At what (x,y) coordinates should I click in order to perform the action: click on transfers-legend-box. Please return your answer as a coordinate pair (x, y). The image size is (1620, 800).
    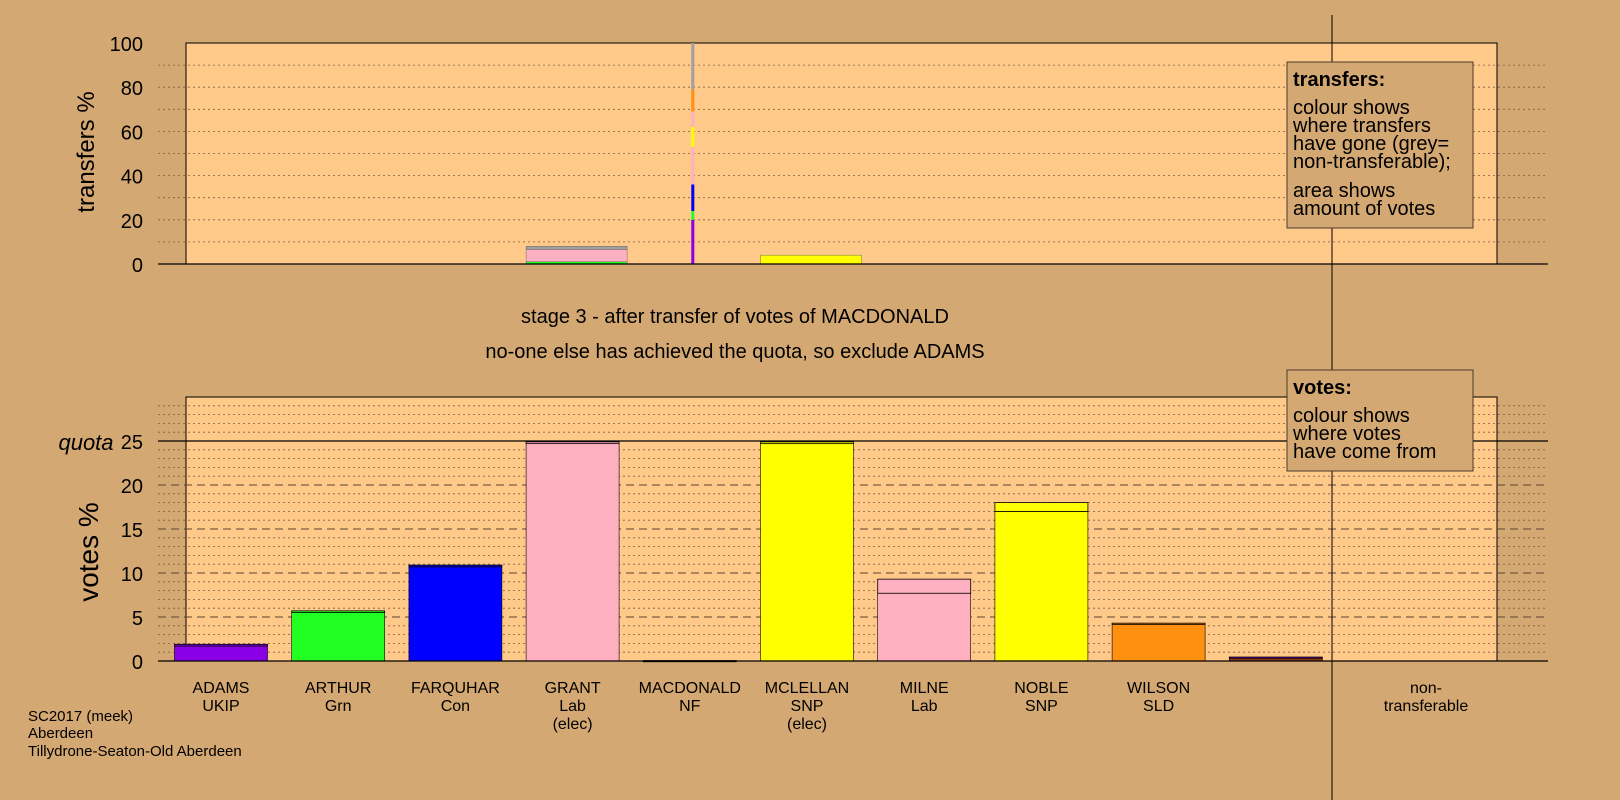
    Looking at the image, I should click on (1380, 145).